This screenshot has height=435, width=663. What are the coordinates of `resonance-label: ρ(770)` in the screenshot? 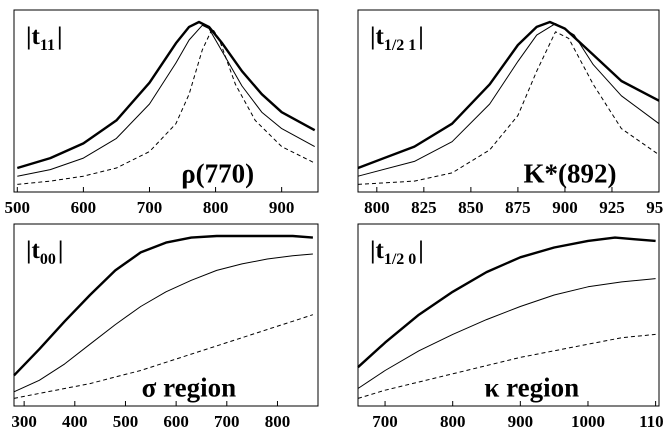 It's located at (217, 174).